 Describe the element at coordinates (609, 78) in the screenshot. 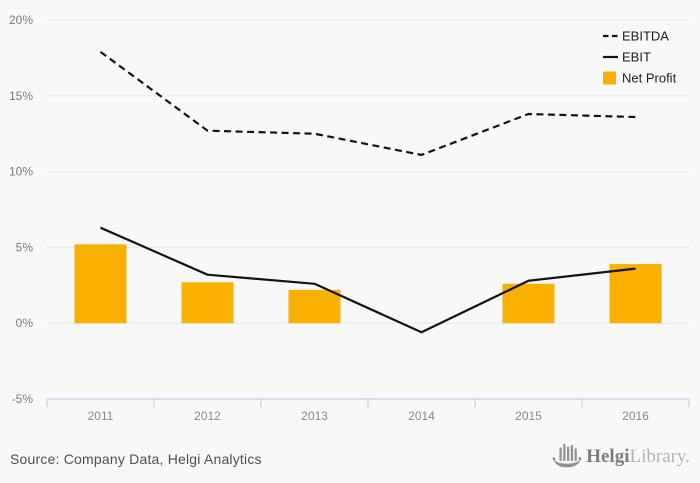

I see `legend-swatch-net-profit` at that location.